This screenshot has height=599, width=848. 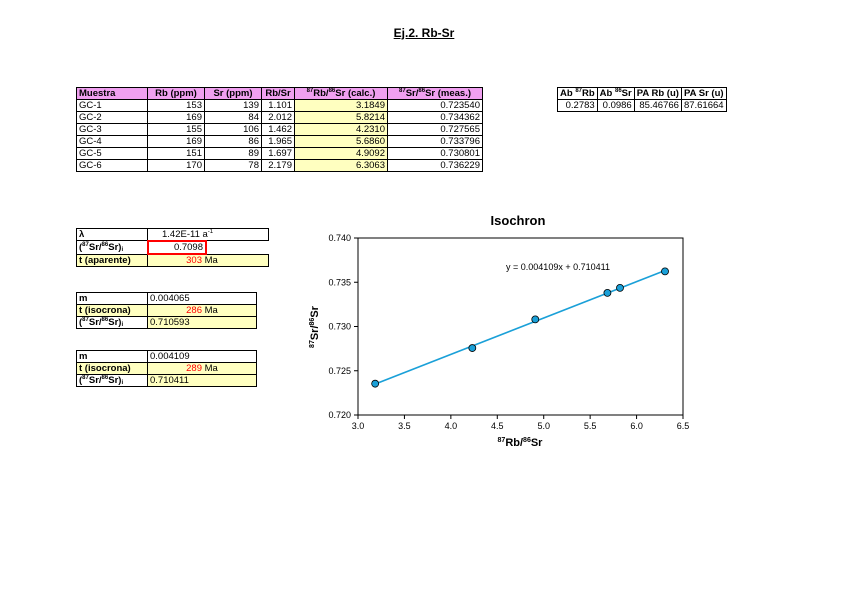 I want to click on table-row: GC-2 169 84 2.012 5.8214 0.734362, so click(x=279, y=117).